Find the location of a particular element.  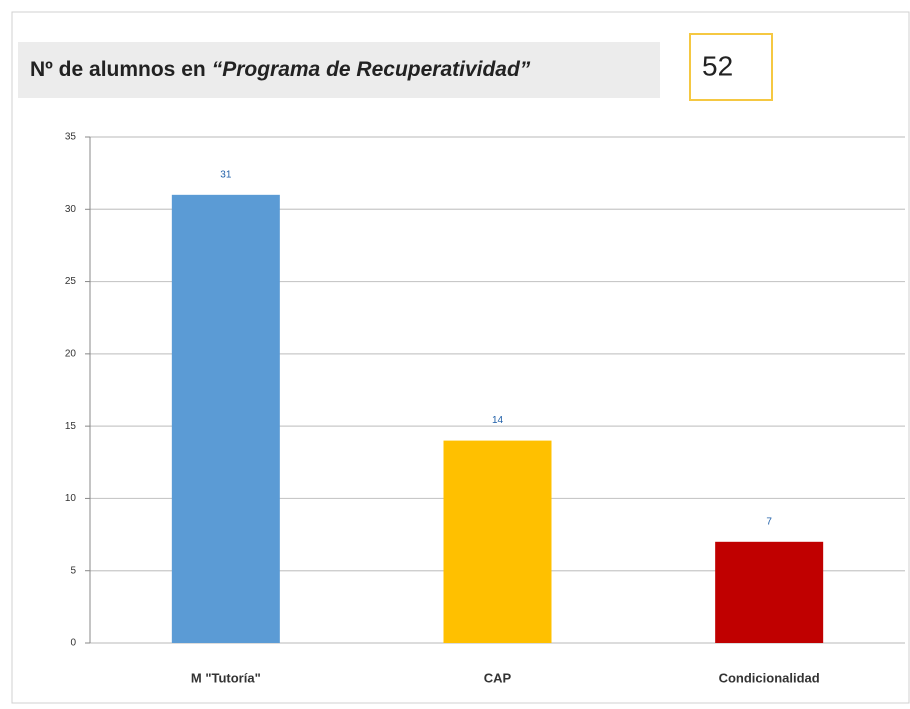

title-text: Nº de alumnos en is located at coordinates (118, 69).